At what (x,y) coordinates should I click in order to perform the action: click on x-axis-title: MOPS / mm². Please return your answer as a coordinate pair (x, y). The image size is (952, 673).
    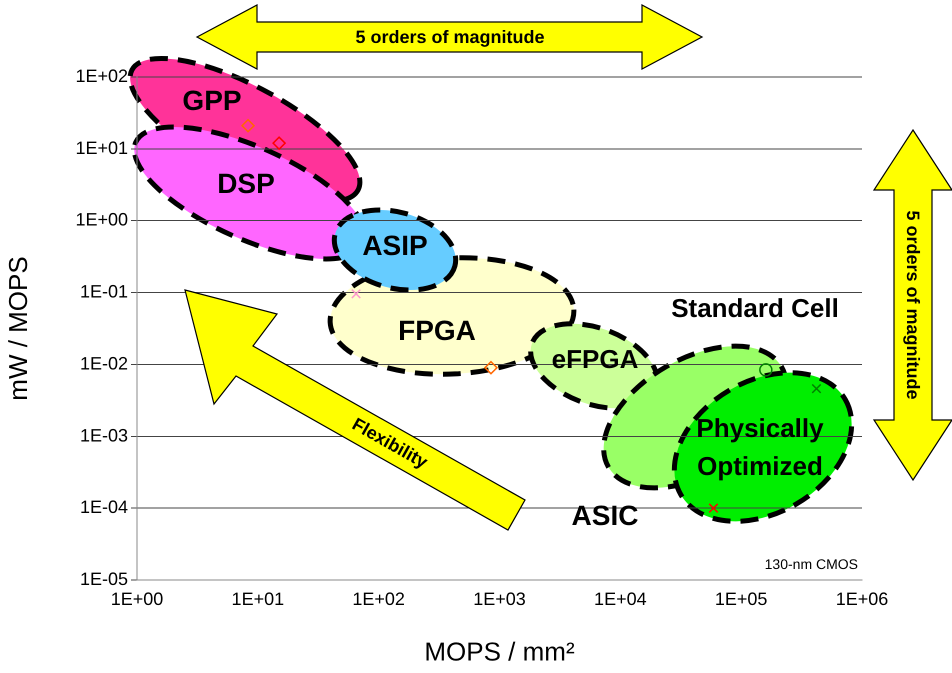
    Looking at the image, I should click on (499, 651).